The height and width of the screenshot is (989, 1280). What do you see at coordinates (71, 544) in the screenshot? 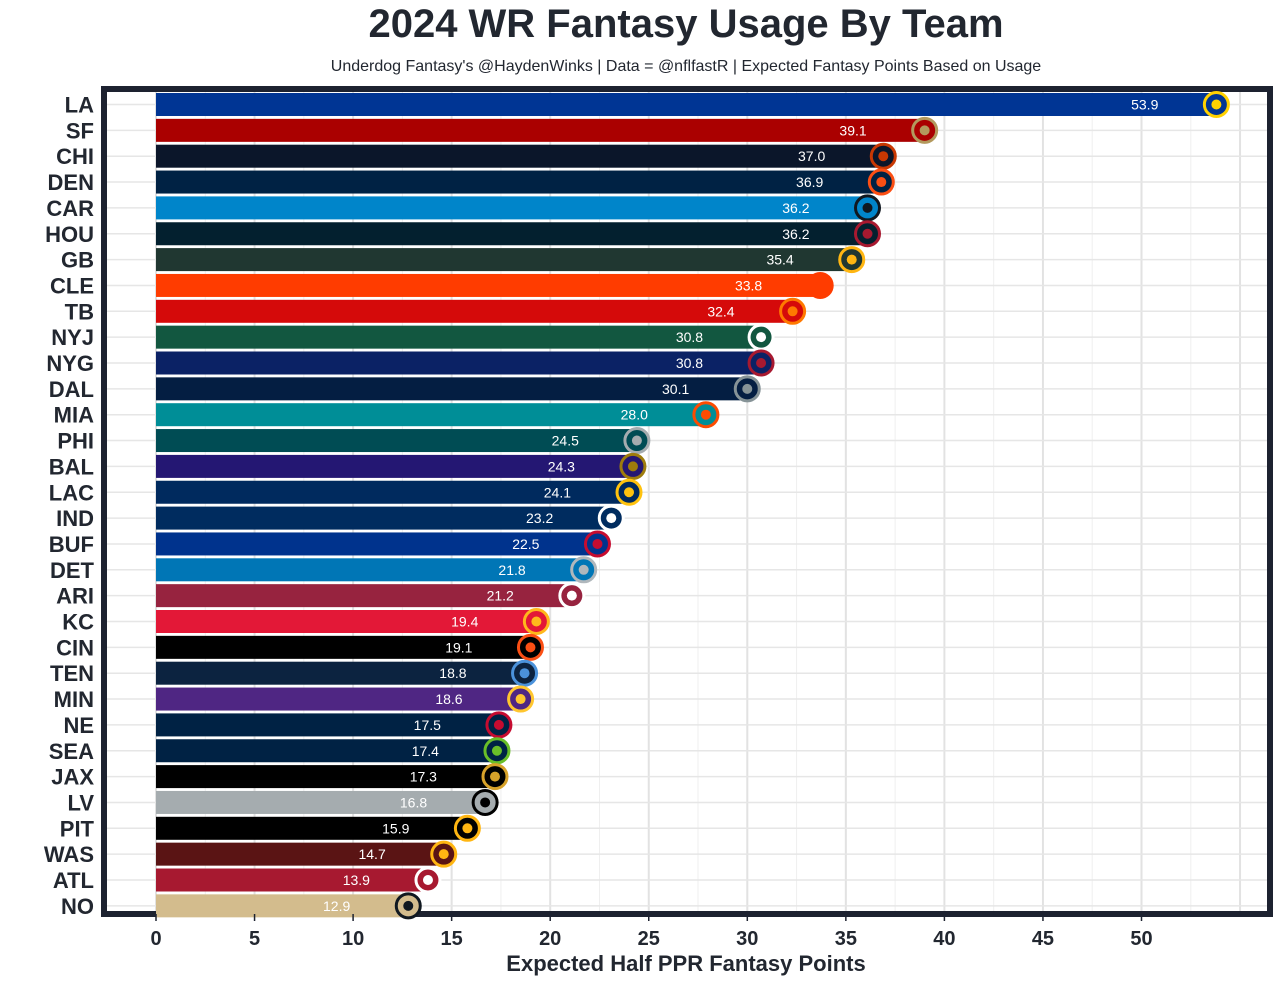
I see `y-tick-label-buf: BUF` at bounding box center [71, 544].